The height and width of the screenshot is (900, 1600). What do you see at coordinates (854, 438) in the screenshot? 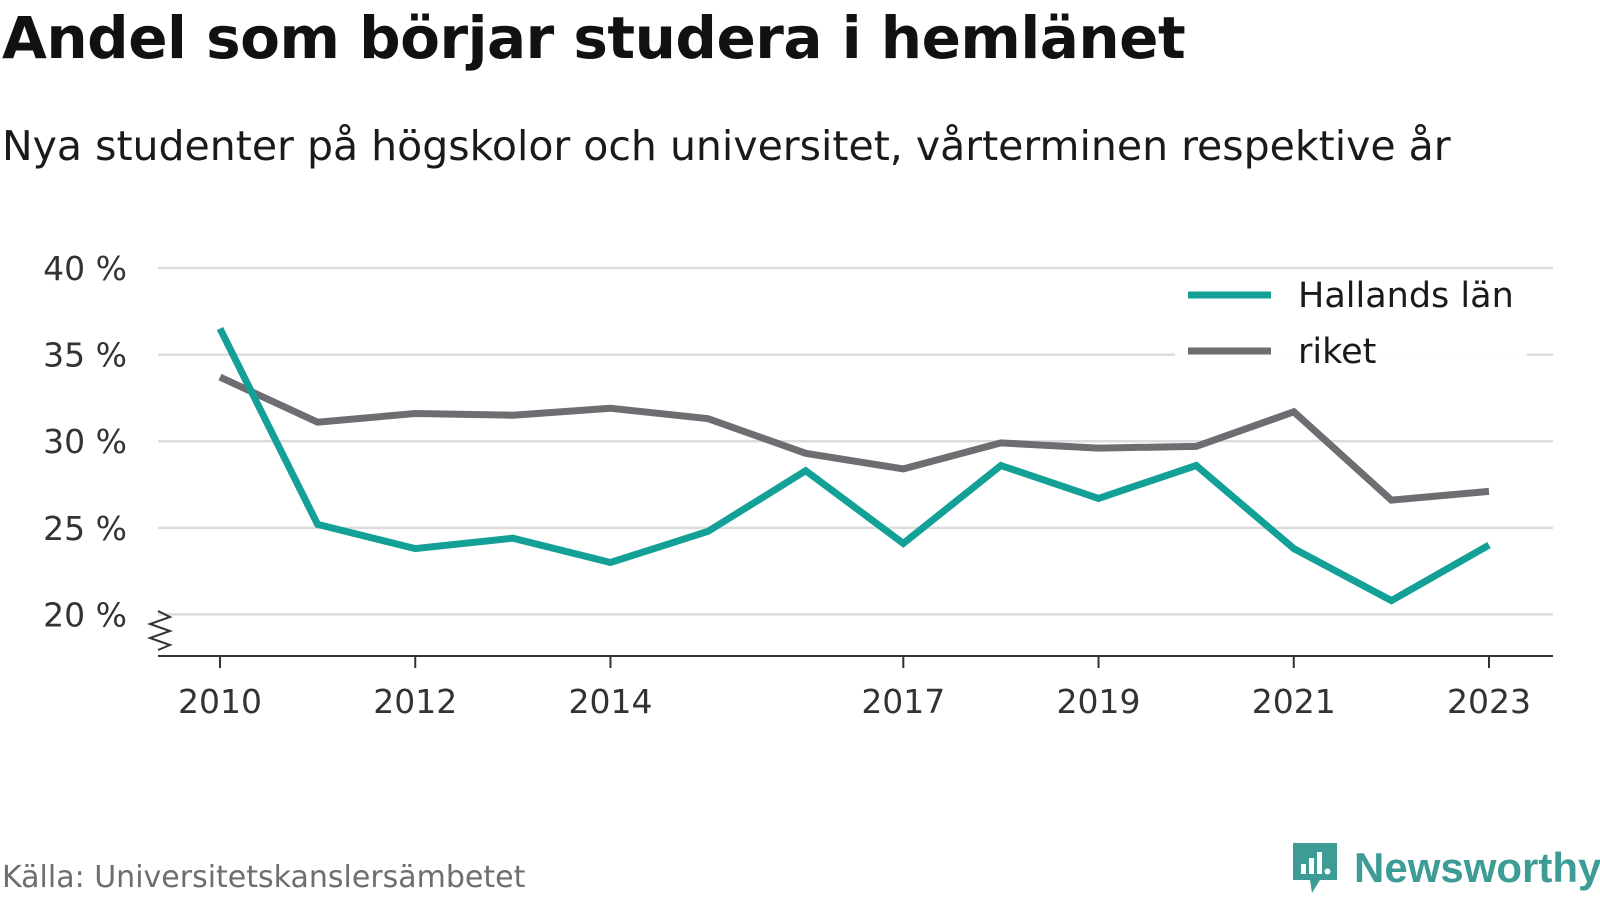
I see `series-line-riket` at bounding box center [854, 438].